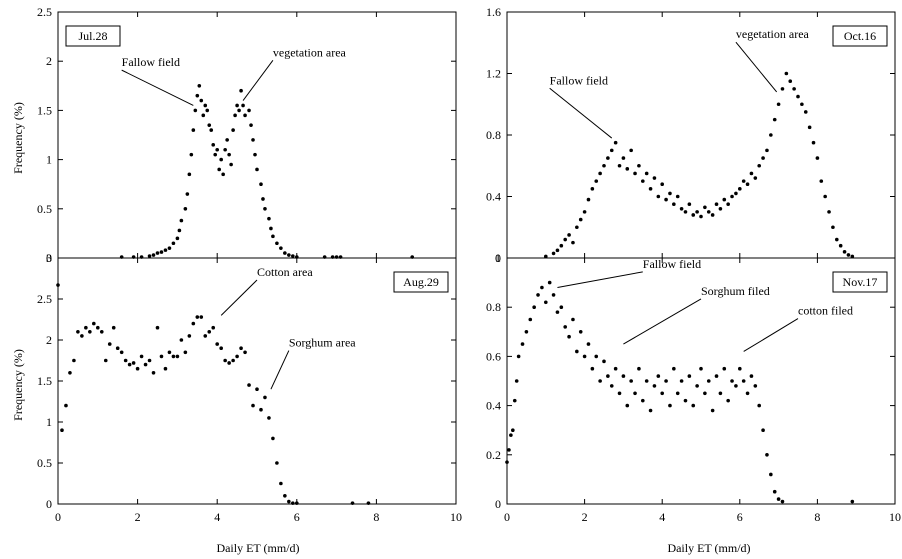  What do you see at coordinates (44, 299) in the screenshot?
I see `y-tick-label-aug29: 2.5` at bounding box center [44, 299].